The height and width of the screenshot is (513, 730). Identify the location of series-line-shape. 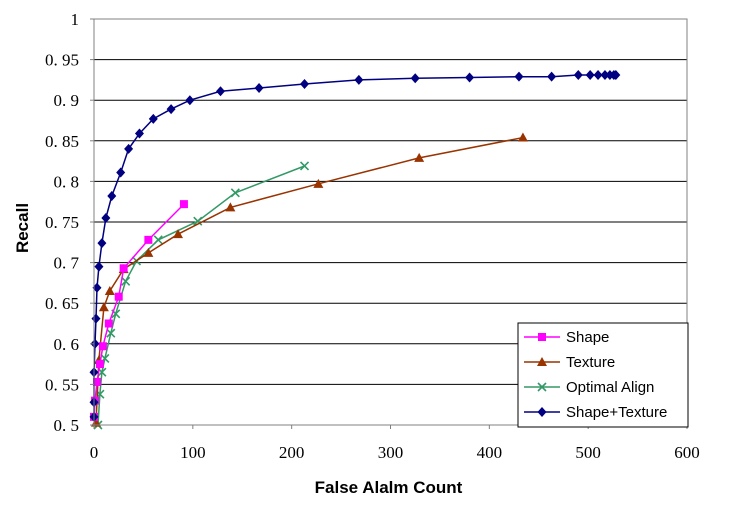
(139, 310).